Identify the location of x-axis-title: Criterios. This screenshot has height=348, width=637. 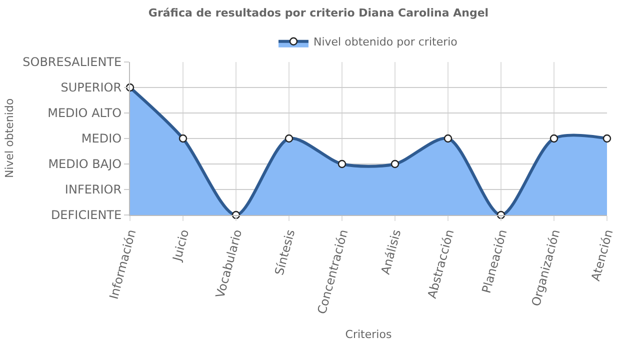
(368, 334).